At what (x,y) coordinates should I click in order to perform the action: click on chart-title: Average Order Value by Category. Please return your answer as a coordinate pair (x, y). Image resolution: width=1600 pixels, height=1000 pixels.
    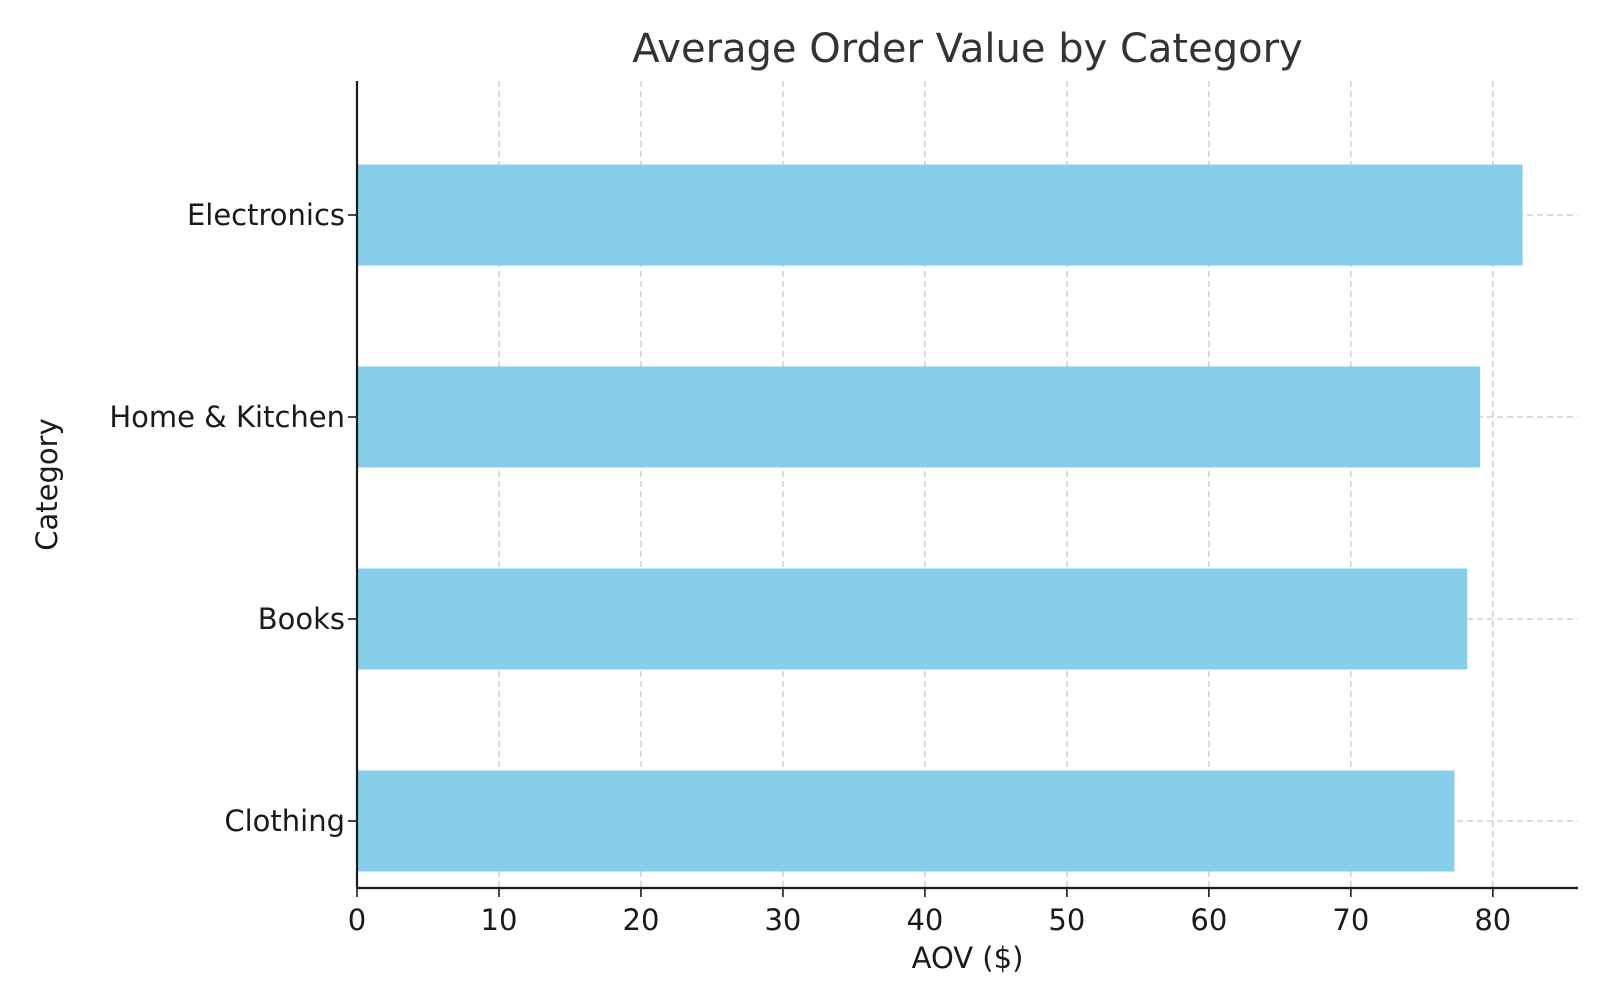
    Looking at the image, I should click on (967, 49).